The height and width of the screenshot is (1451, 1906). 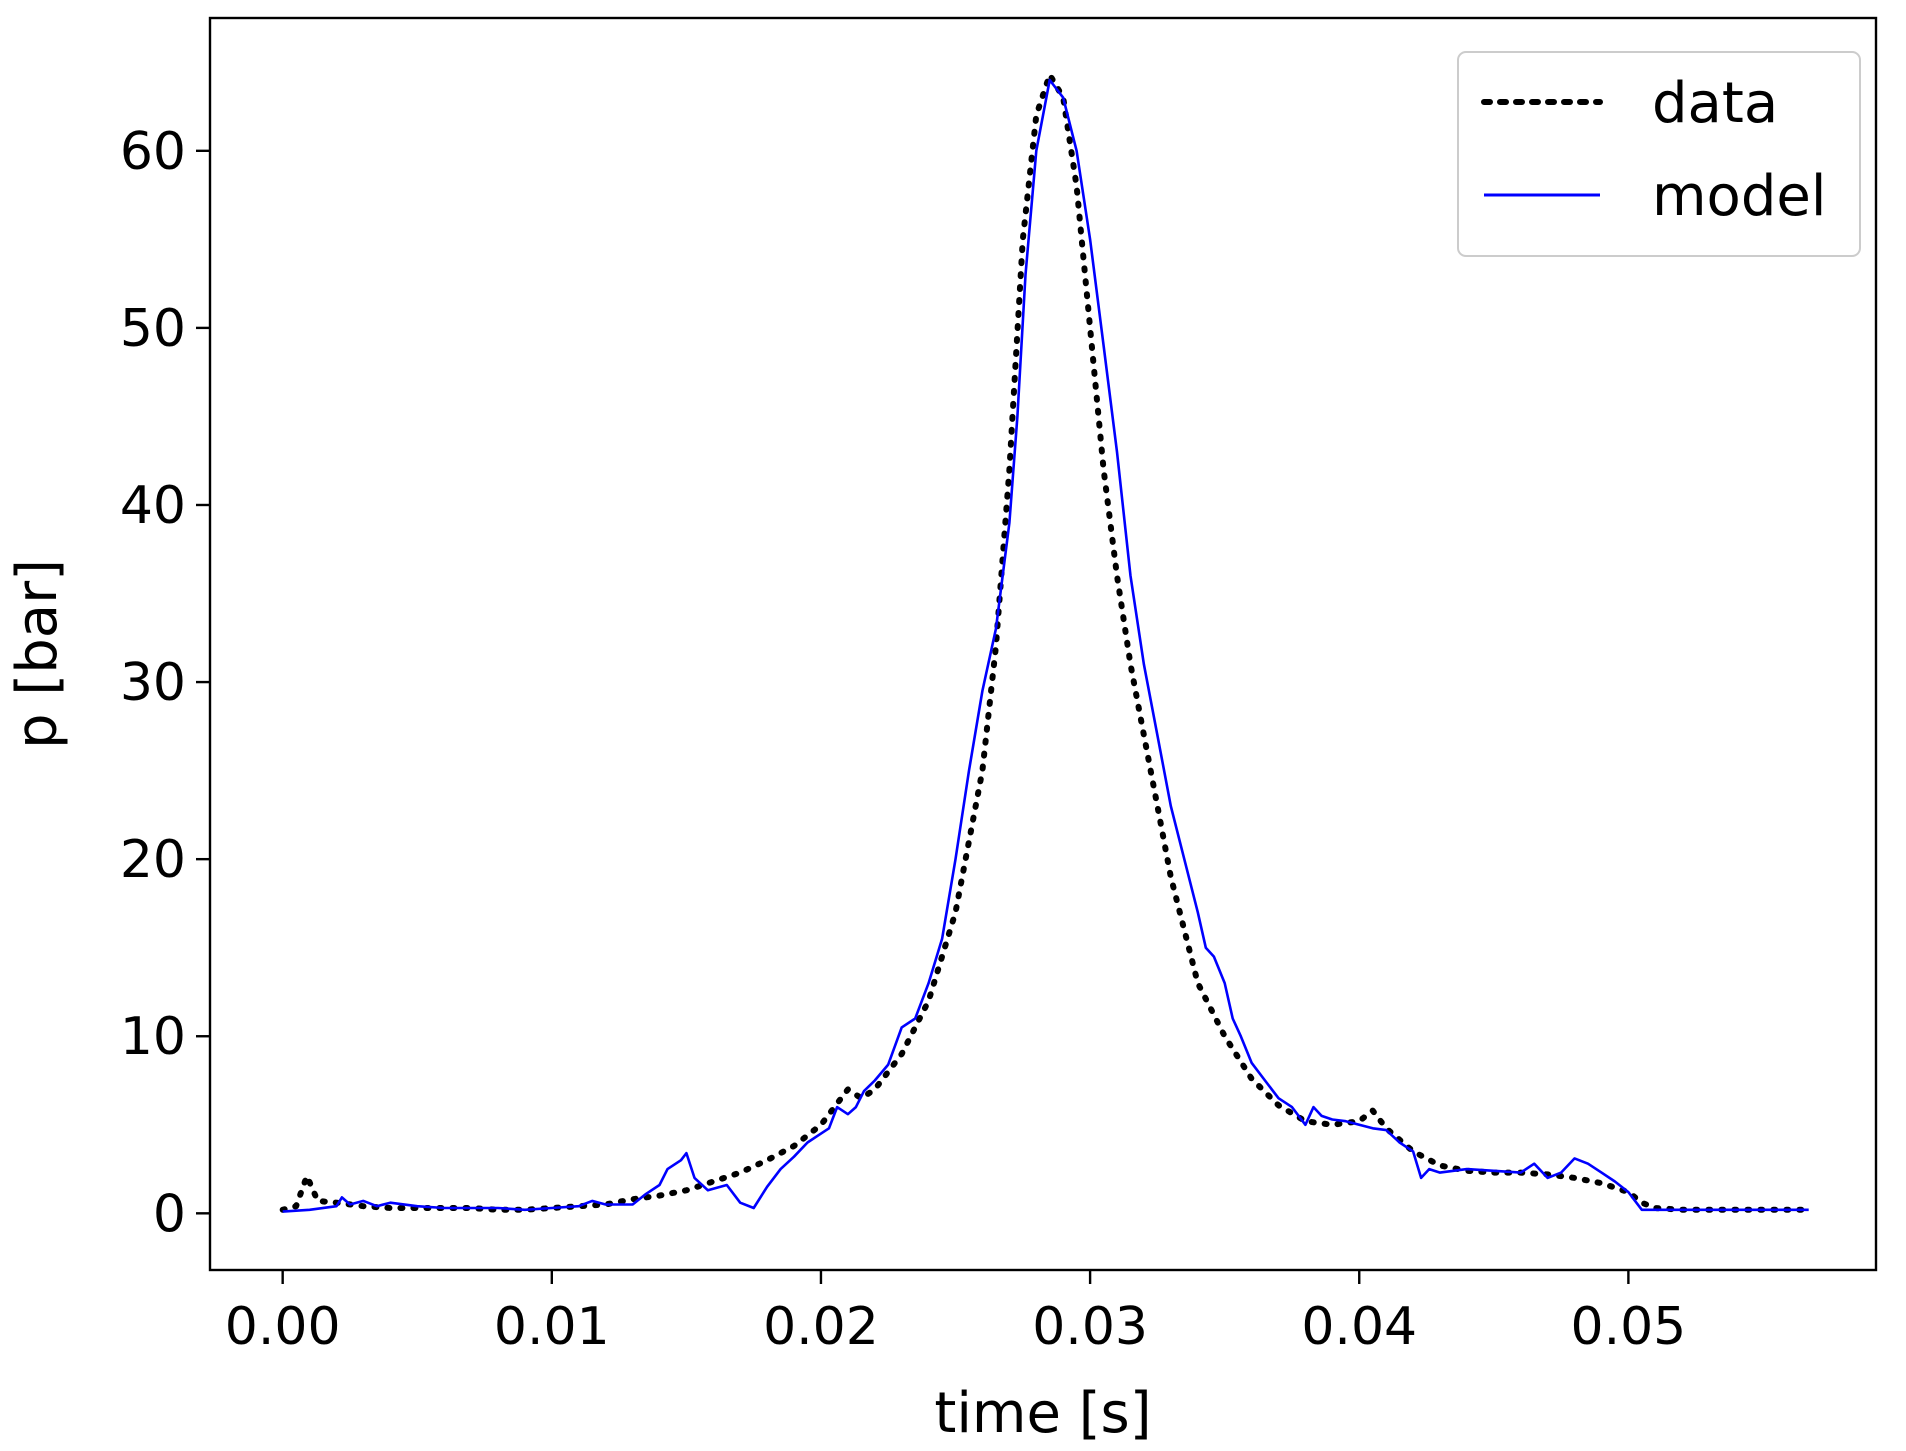 I want to click on x-axis-label: time [s], so click(x=1042, y=1413).